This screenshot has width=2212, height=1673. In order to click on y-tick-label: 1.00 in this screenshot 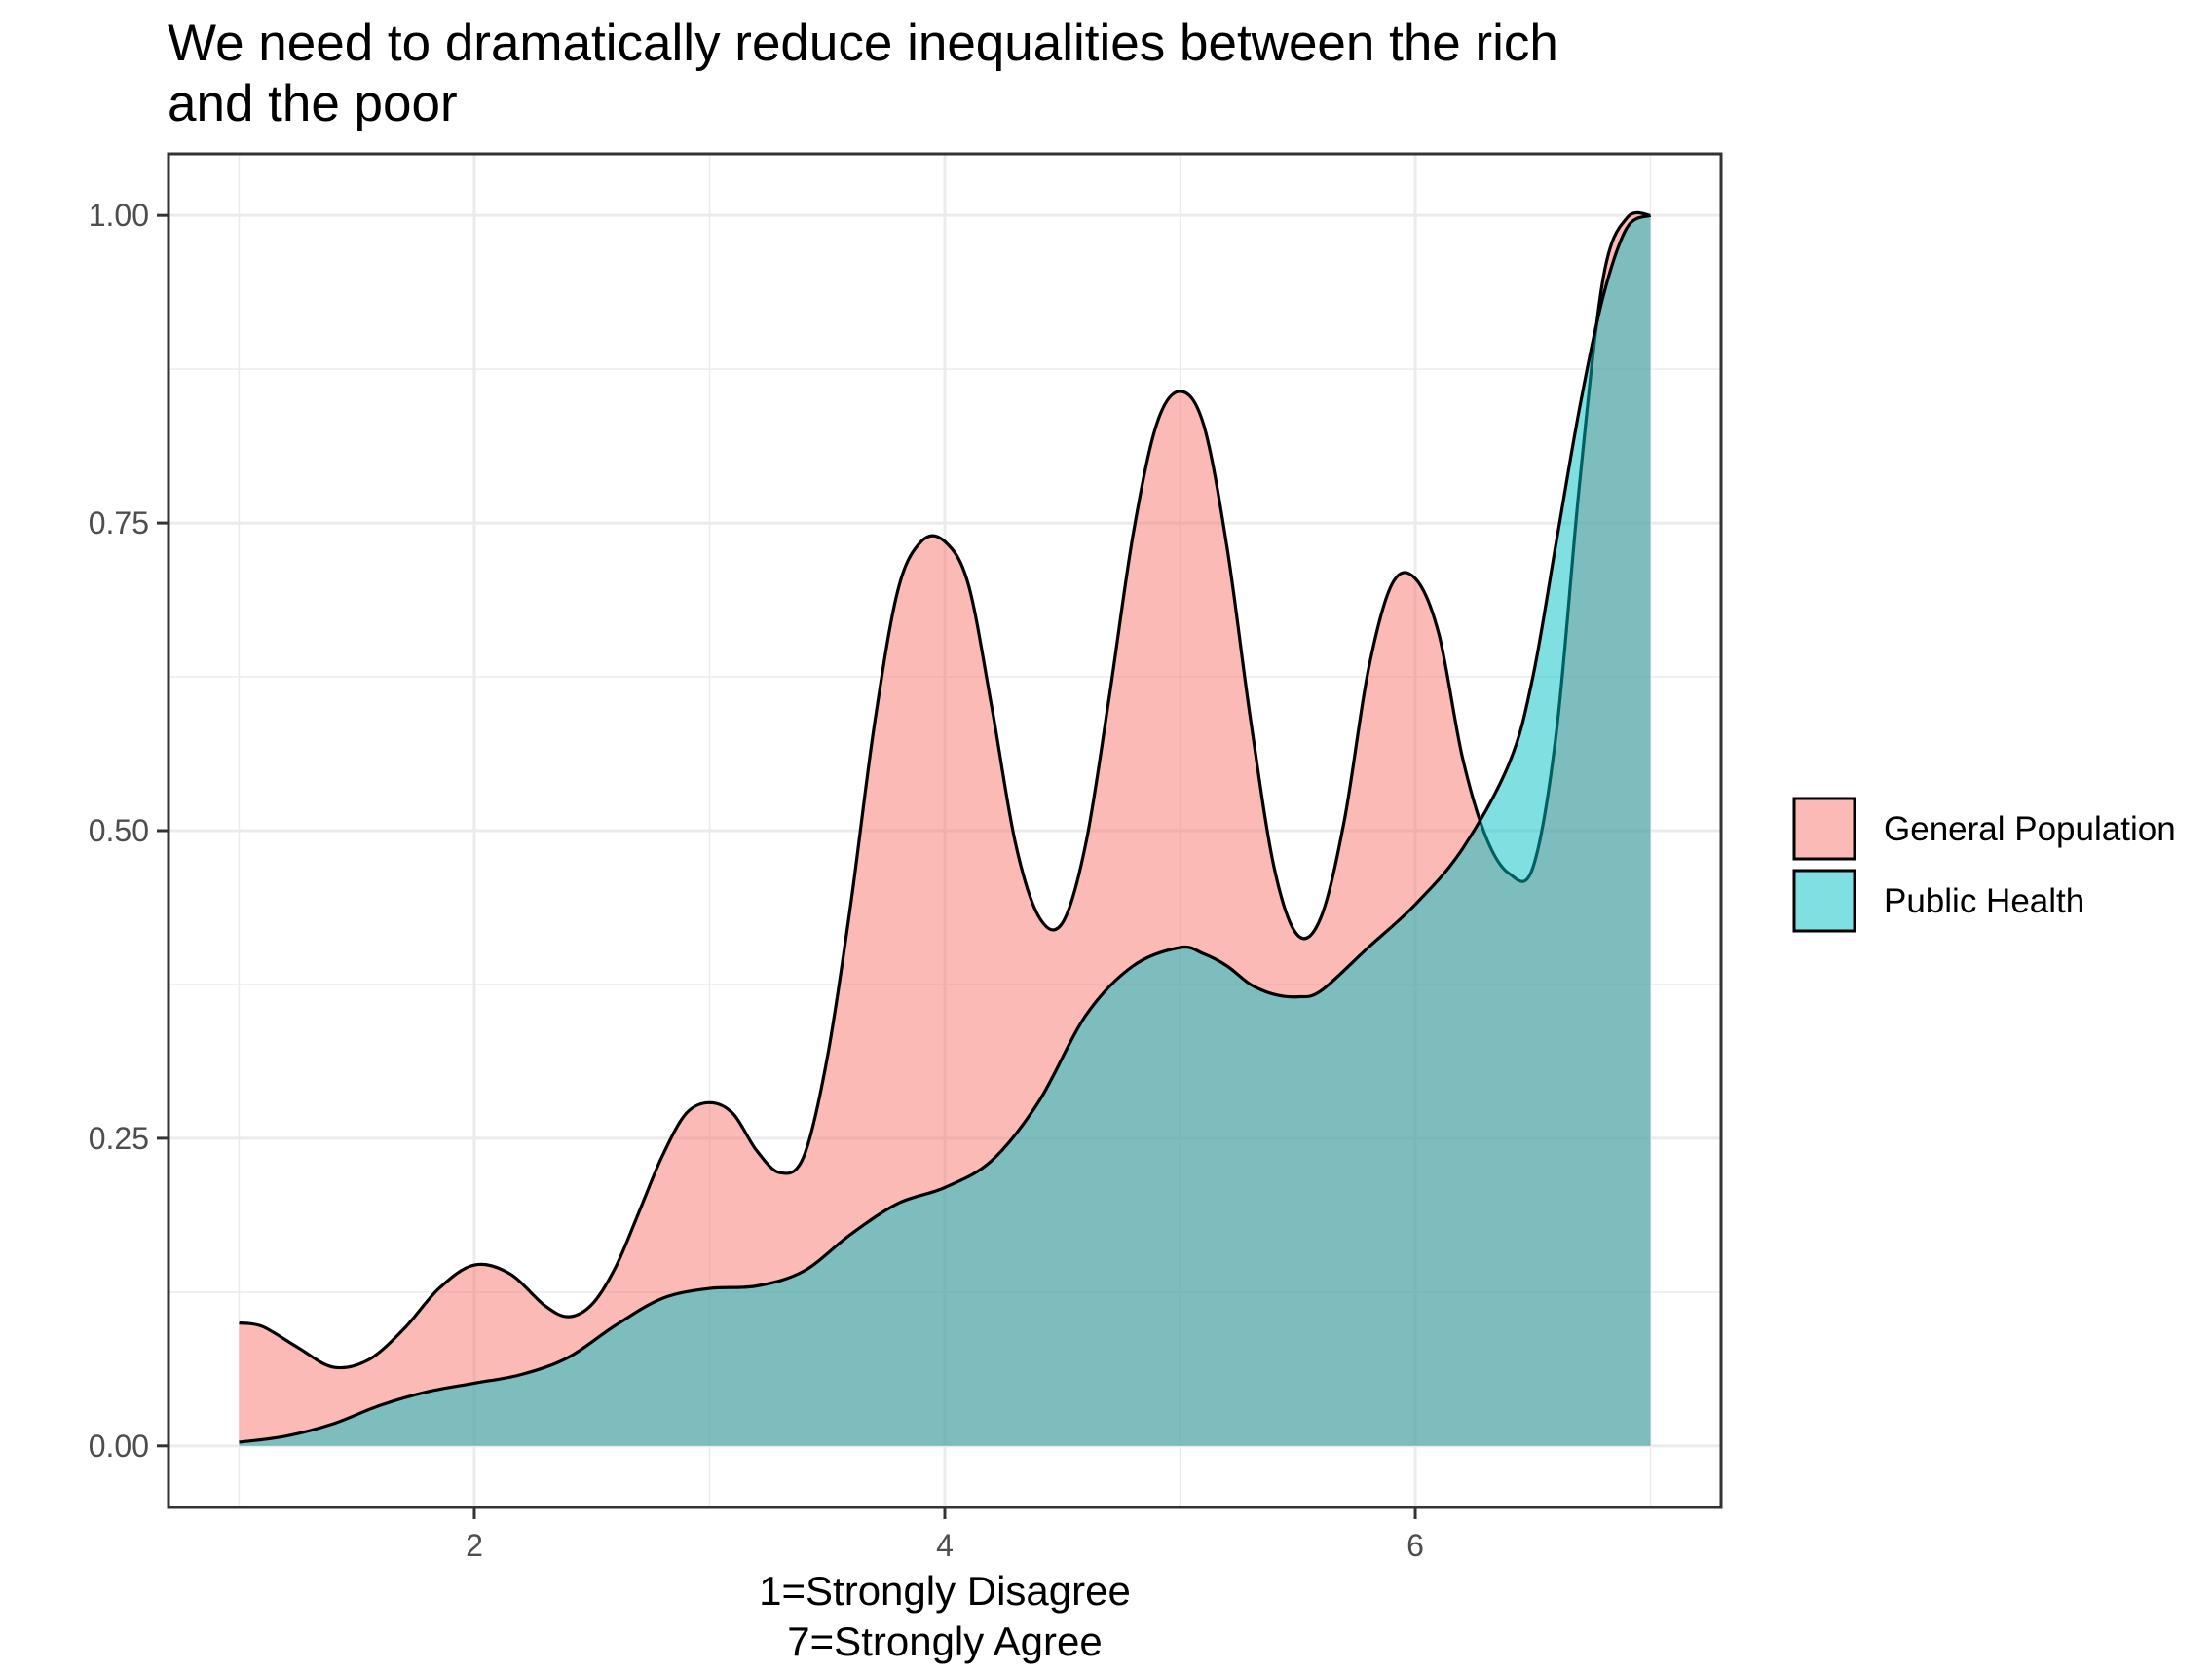, I will do `click(119, 216)`.